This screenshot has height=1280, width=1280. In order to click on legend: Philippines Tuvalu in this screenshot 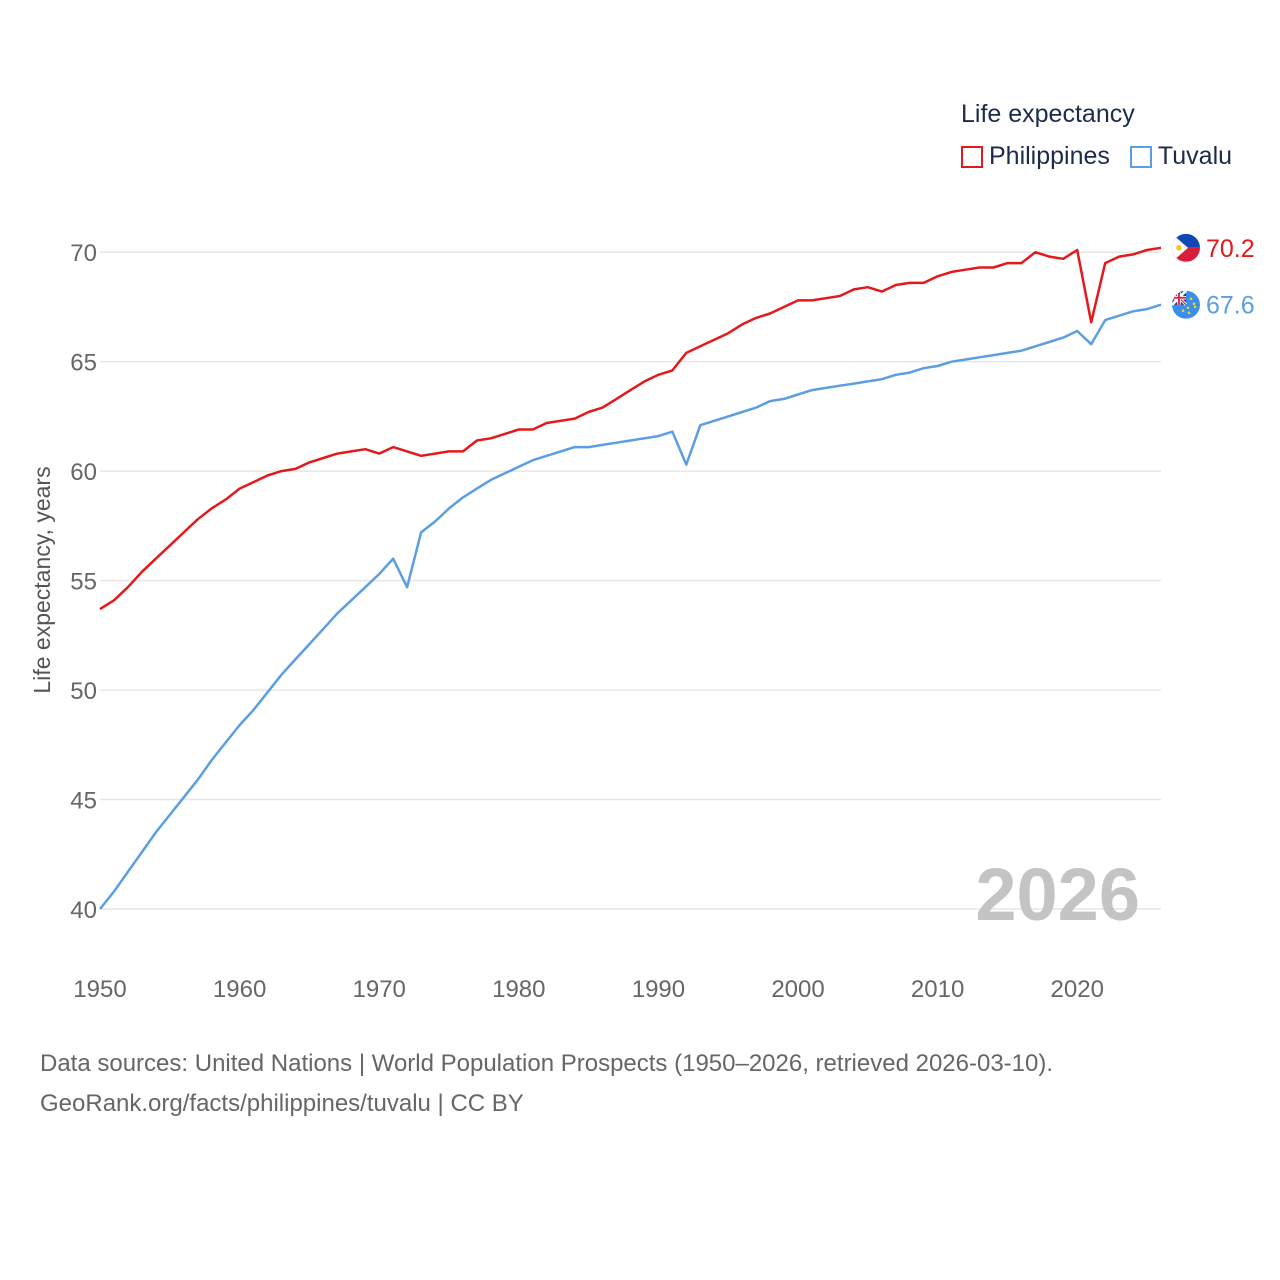, I will do `click(1106, 156)`.